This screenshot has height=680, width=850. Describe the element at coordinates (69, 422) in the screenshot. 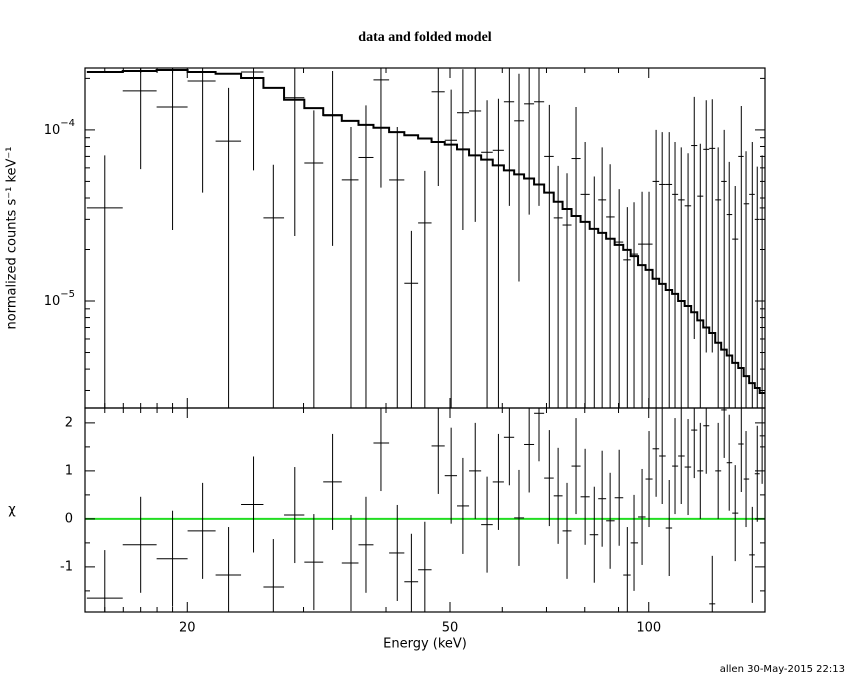

I see `y-tick-label: 2` at that location.